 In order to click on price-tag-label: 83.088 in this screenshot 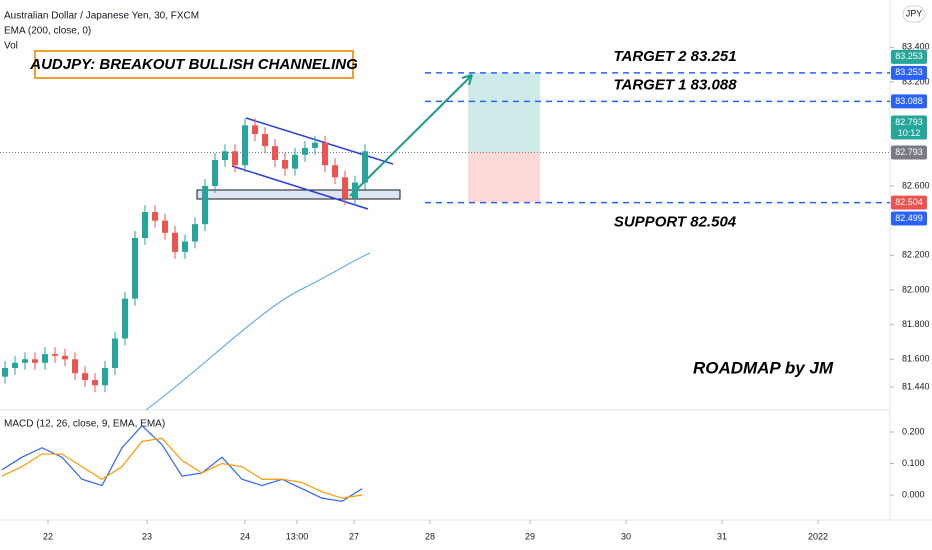, I will do `click(909, 101)`.